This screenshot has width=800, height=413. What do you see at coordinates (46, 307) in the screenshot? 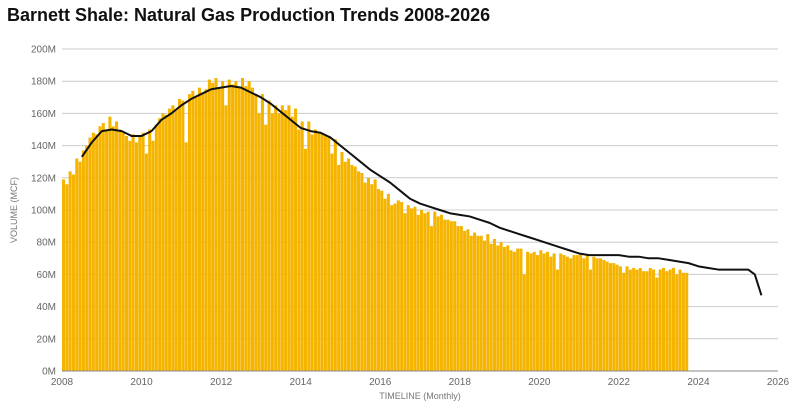
I see `y-tick-label: 40M` at bounding box center [46, 307].